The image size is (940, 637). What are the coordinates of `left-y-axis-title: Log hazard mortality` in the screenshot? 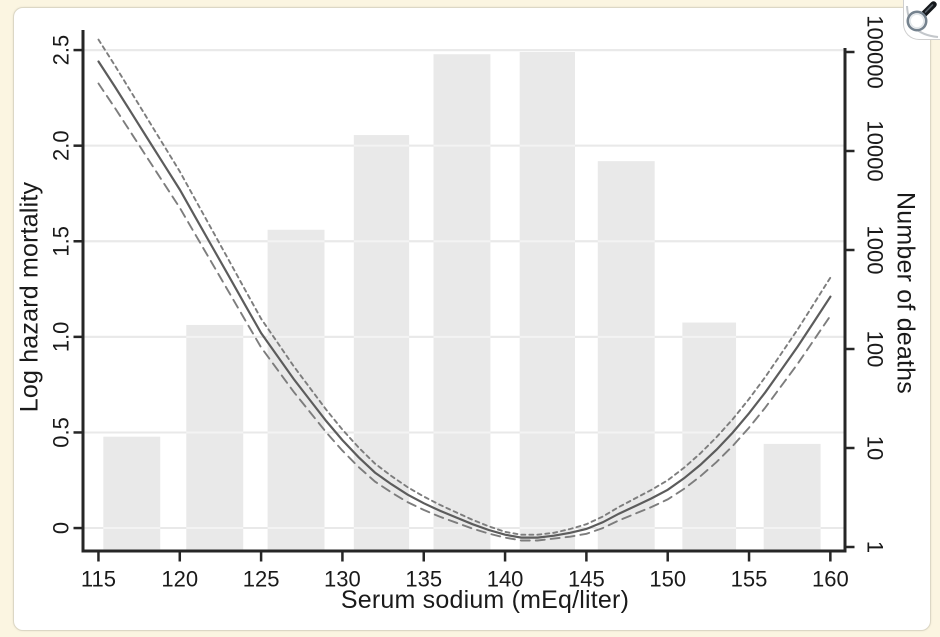 It's located at (29, 297).